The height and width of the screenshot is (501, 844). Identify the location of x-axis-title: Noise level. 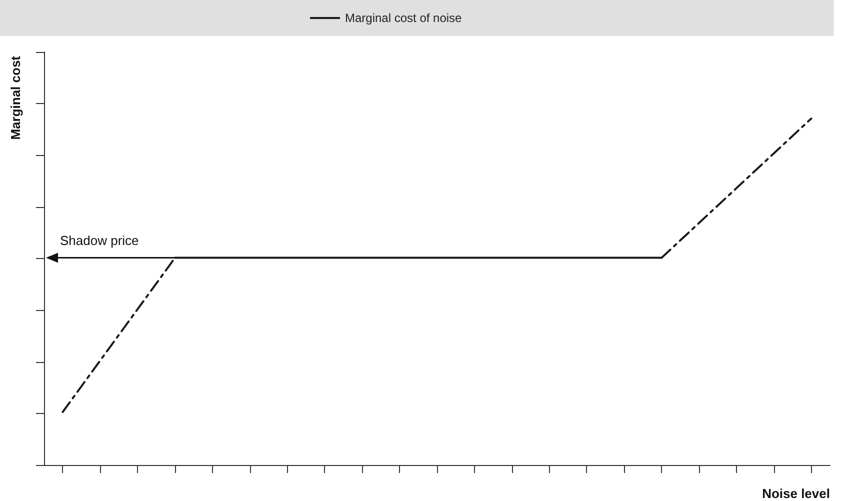
(796, 493).